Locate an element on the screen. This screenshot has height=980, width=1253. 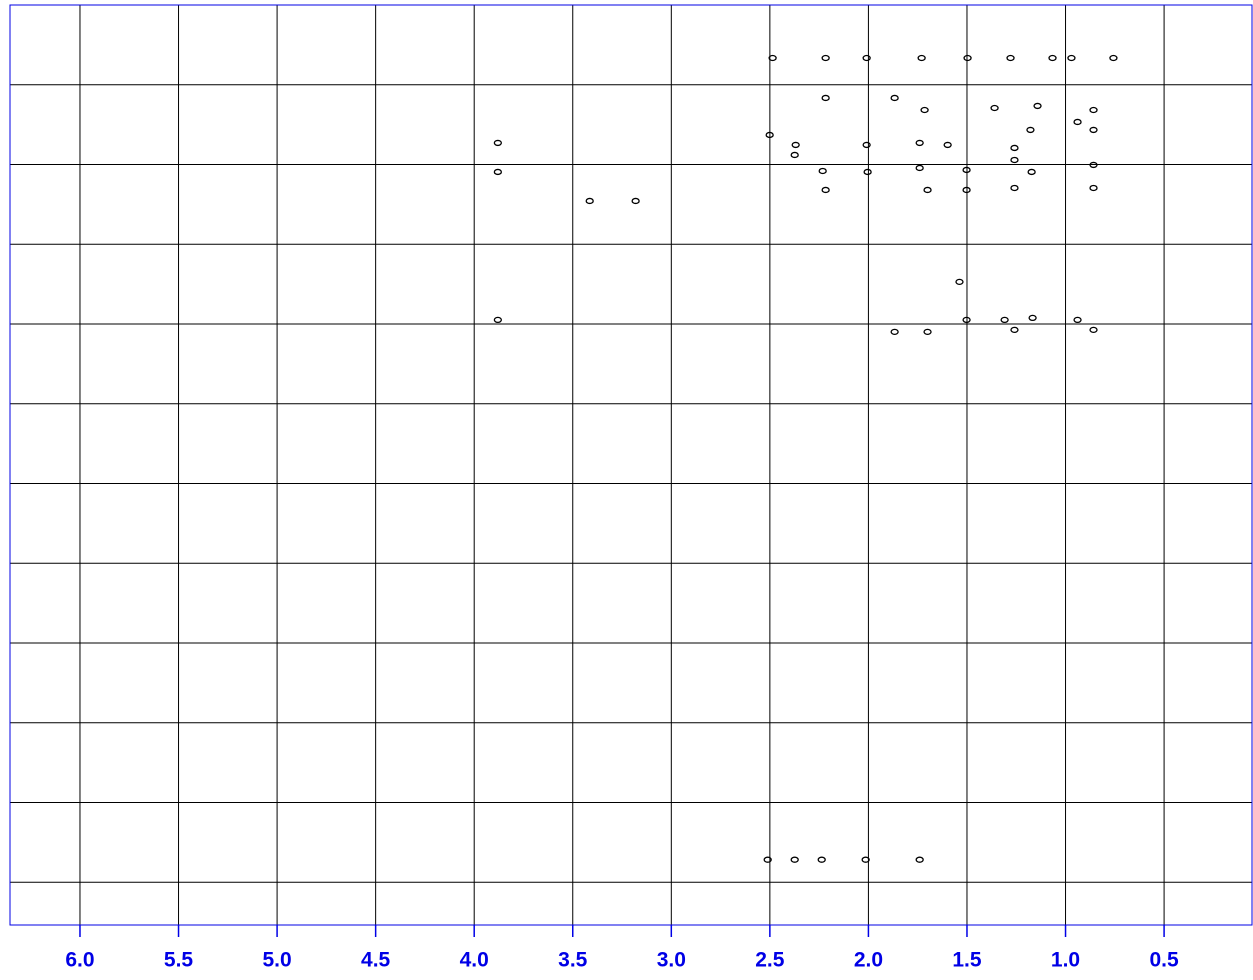
x-tick-label: 1.5 is located at coordinates (967, 960).